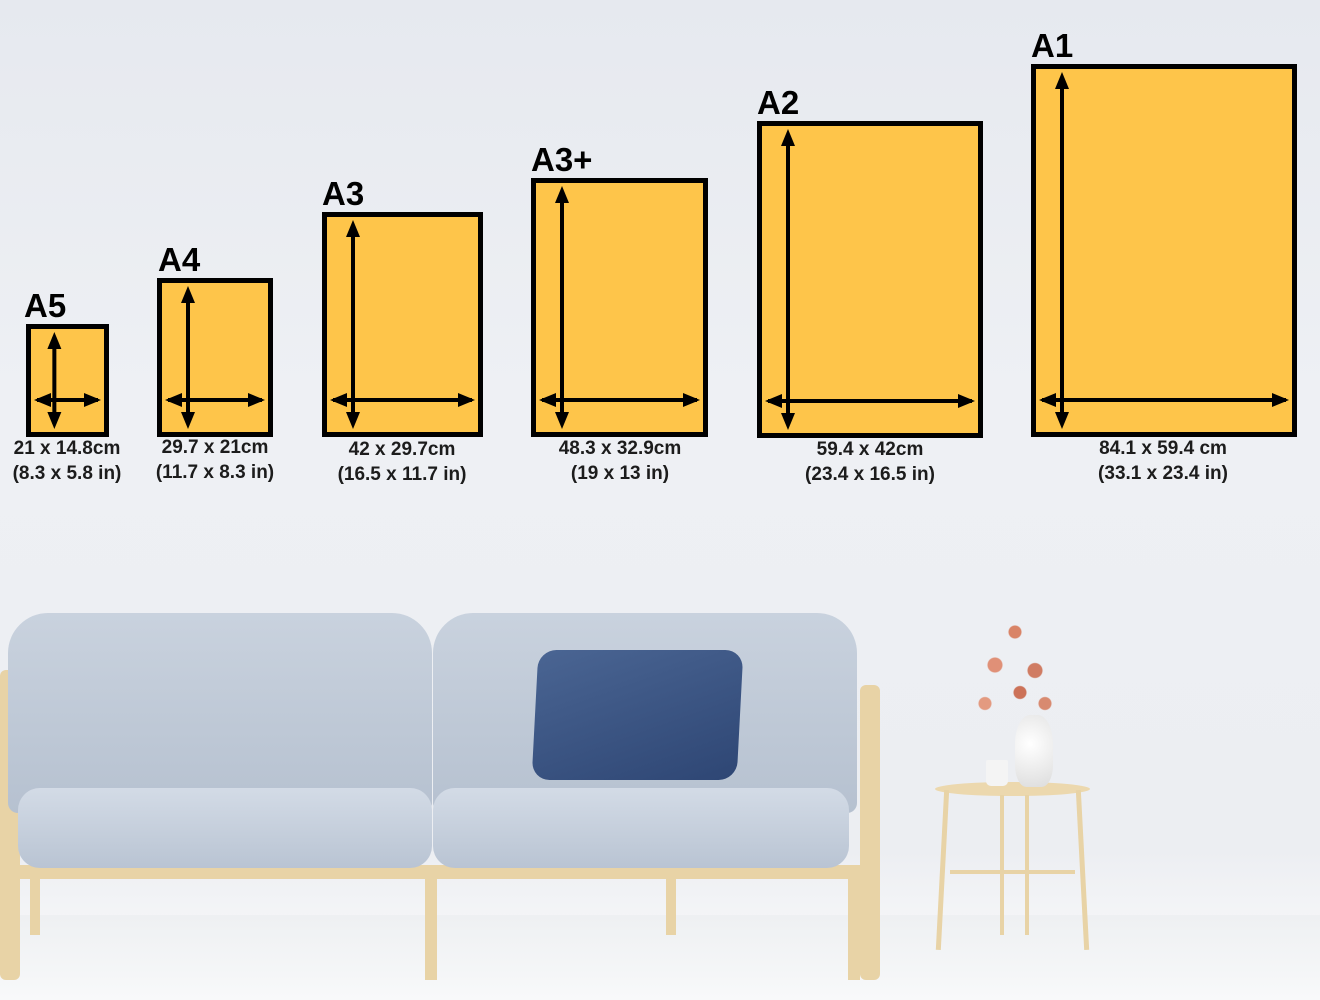  Describe the element at coordinates (67, 461) in the screenshot. I see `dimension-a5: 21 x 14.8cm (8.3 x 5.8 in)` at that location.